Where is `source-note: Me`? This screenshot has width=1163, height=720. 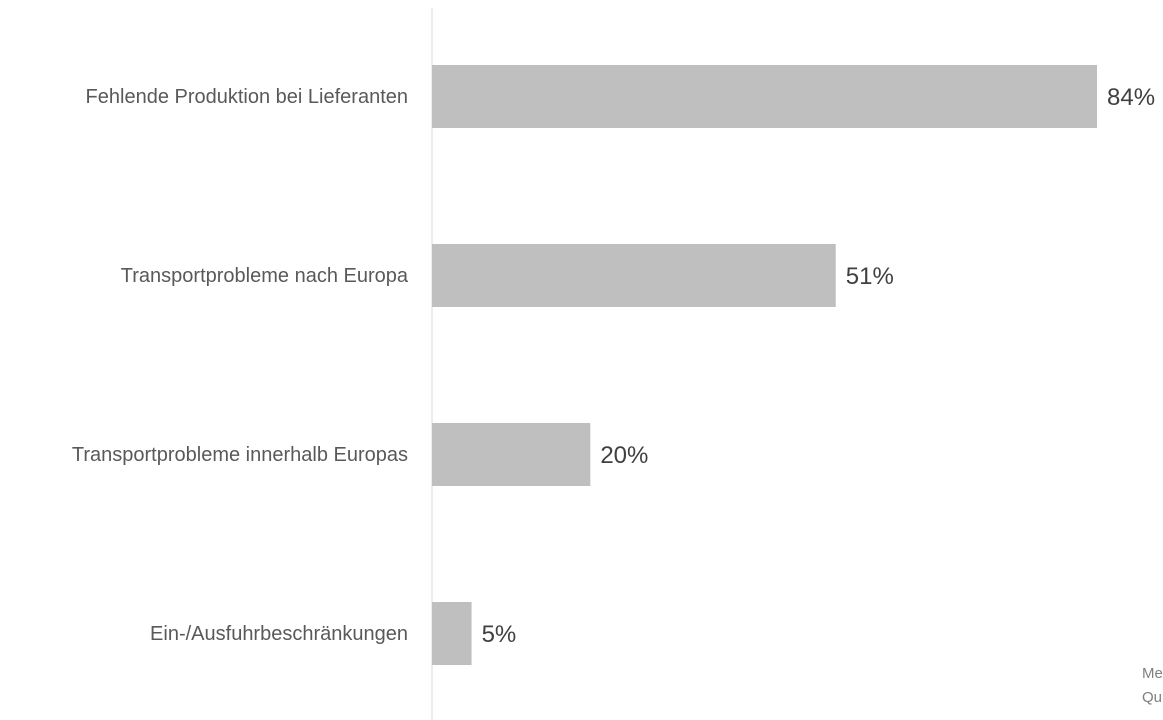 source-note: Me is located at coordinates (1152, 673).